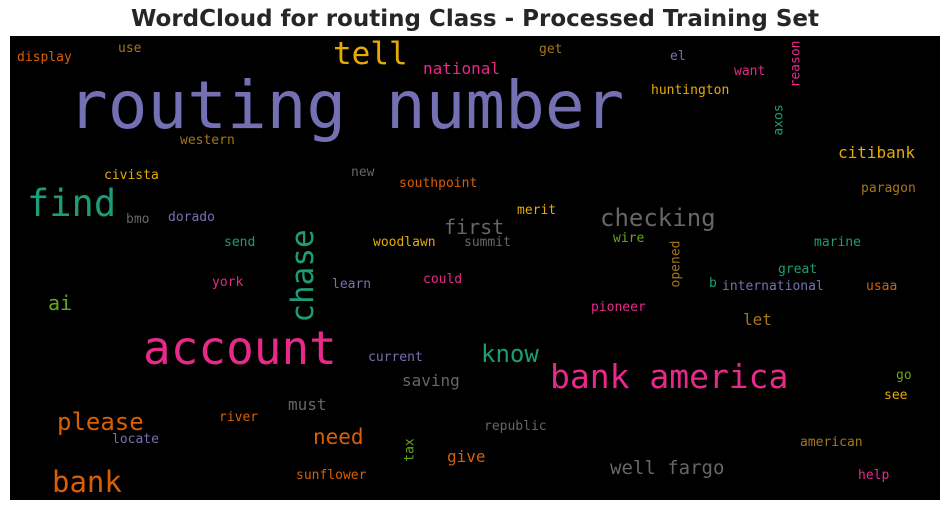  Describe the element at coordinates (536, 210) in the screenshot. I see `word-merit: merit` at that location.